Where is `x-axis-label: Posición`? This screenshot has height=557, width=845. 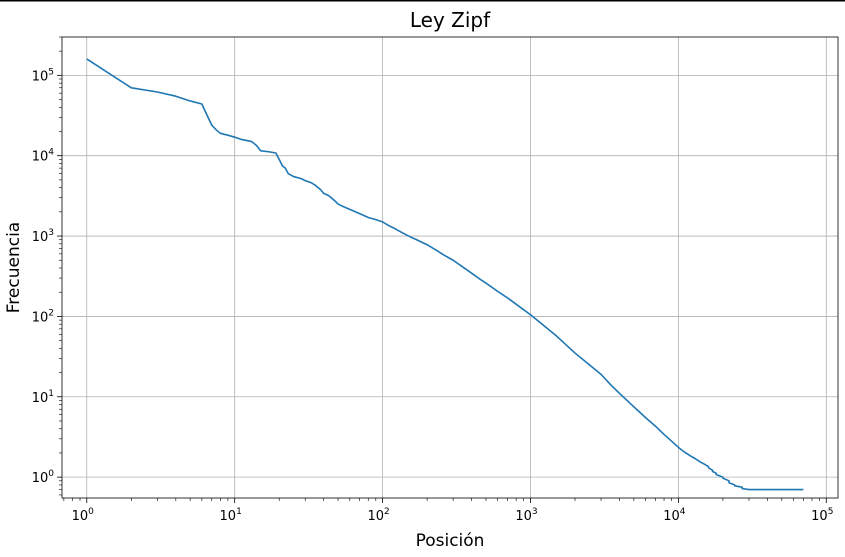
x-axis-label: Posición is located at coordinates (450, 541).